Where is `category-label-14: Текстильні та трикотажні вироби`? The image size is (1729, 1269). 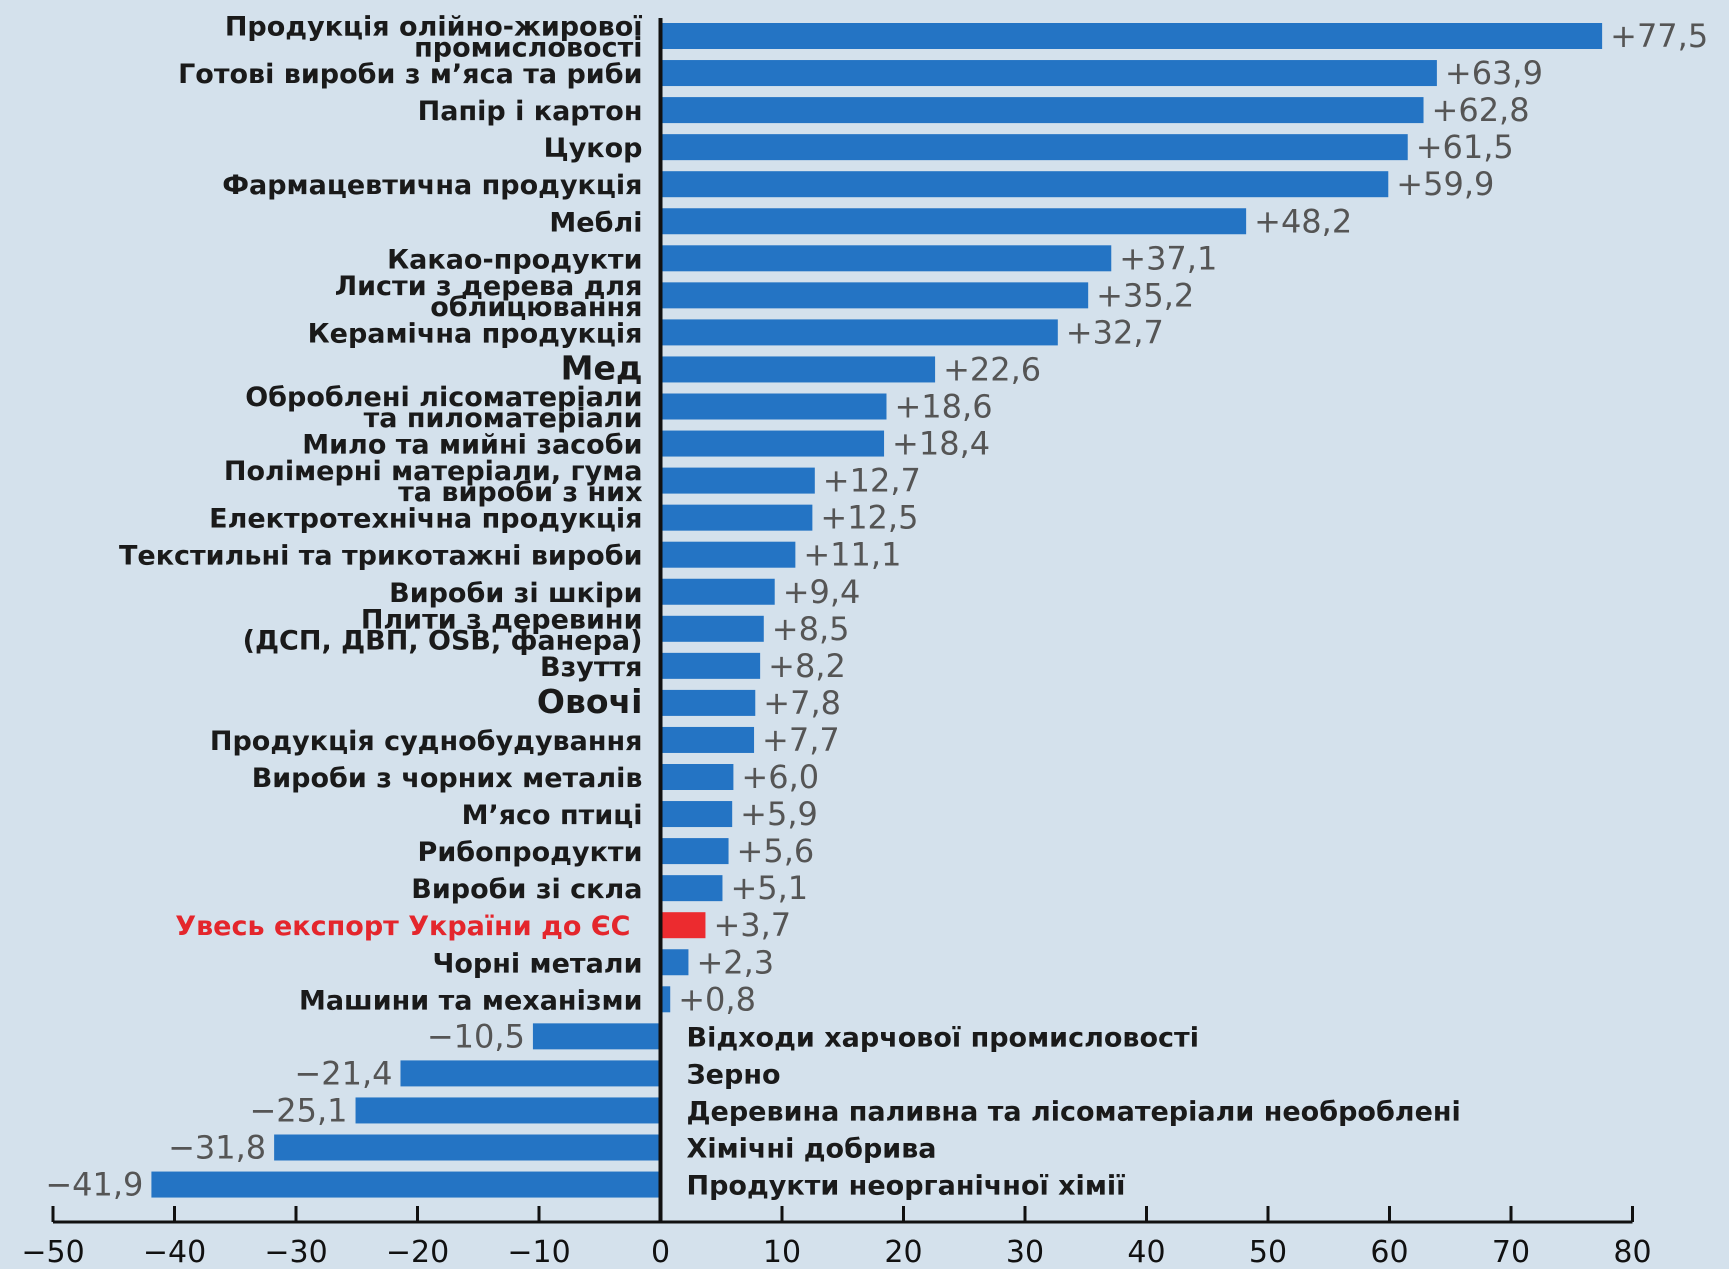 category-label-14: Текстильні та трикотажні вироби is located at coordinates (381, 556).